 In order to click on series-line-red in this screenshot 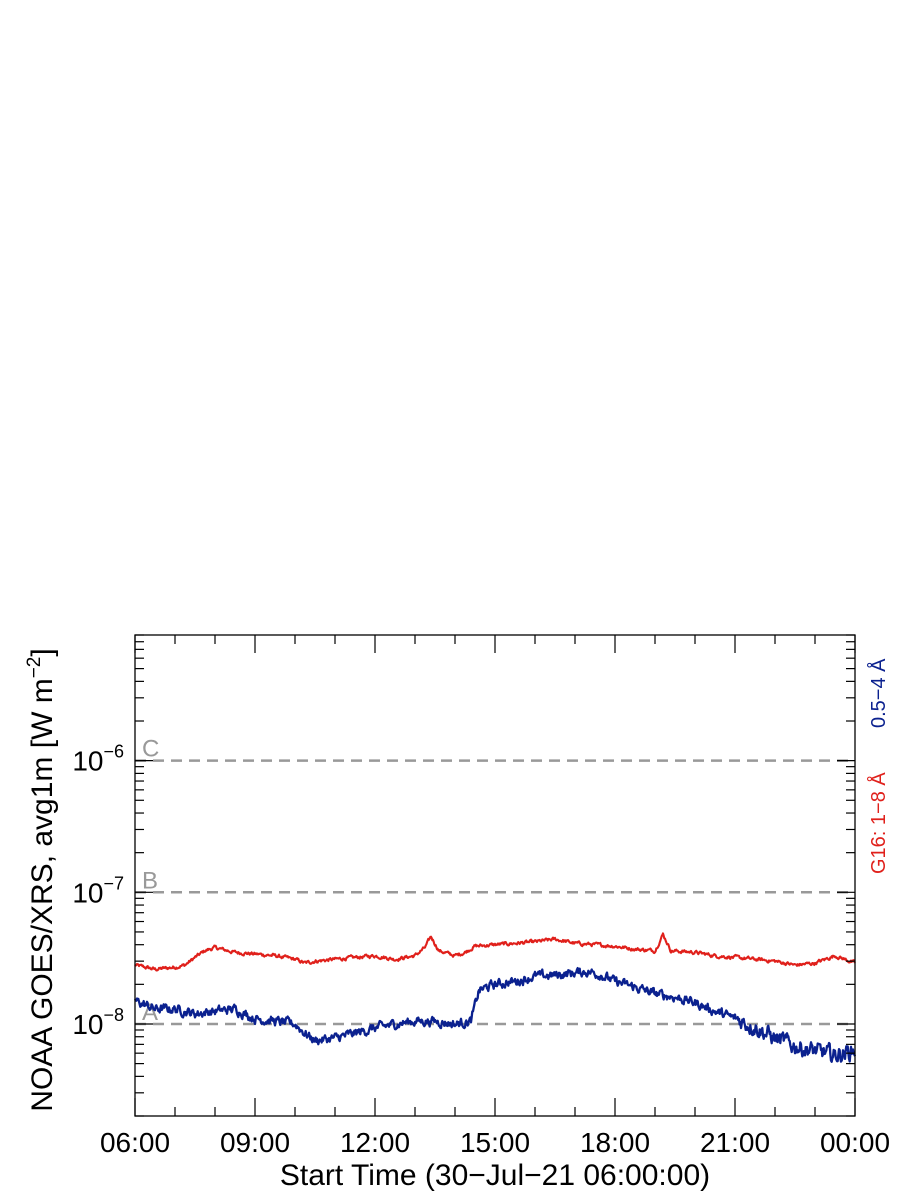, I will do `click(495, 952)`.